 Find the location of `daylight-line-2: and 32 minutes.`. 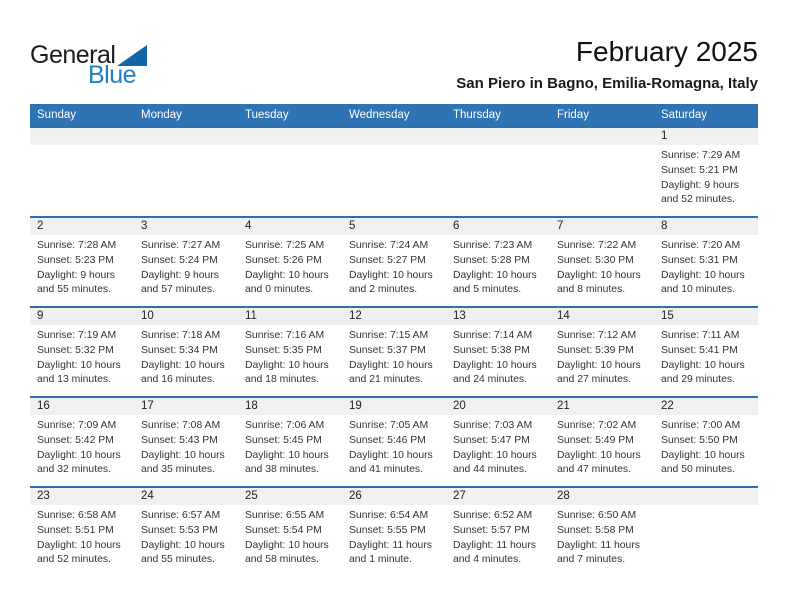

daylight-line-2: and 32 minutes. is located at coordinates (74, 470).